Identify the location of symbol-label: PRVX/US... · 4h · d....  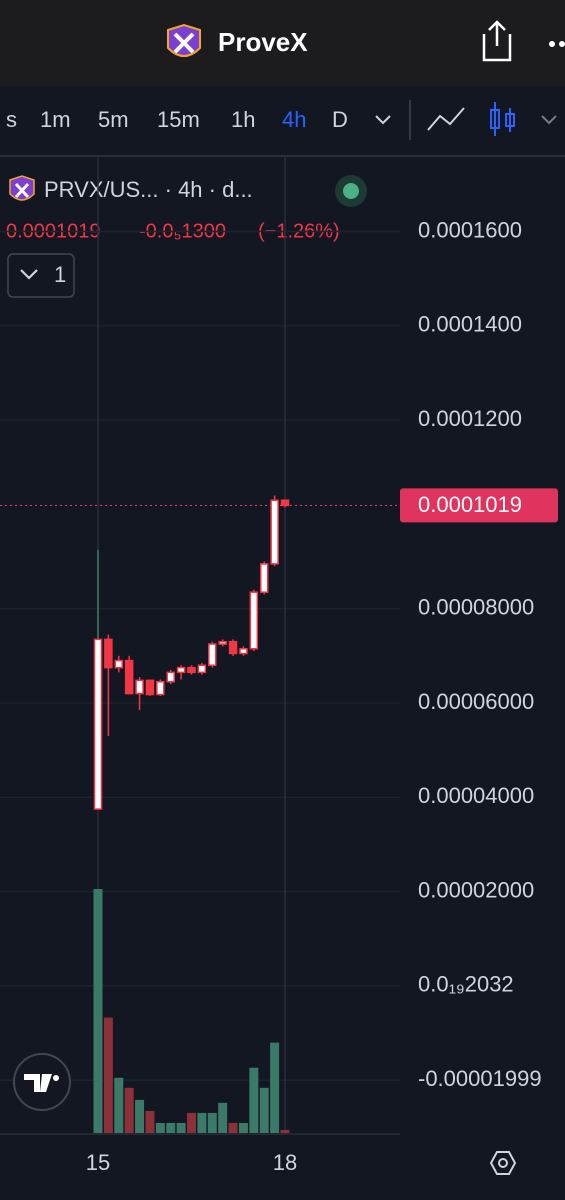
(148, 189).